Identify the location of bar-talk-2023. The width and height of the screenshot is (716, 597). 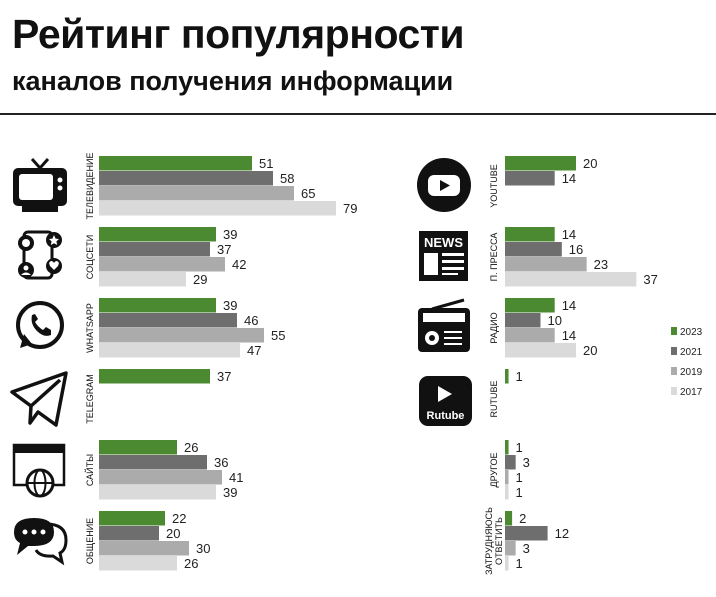
(132, 518).